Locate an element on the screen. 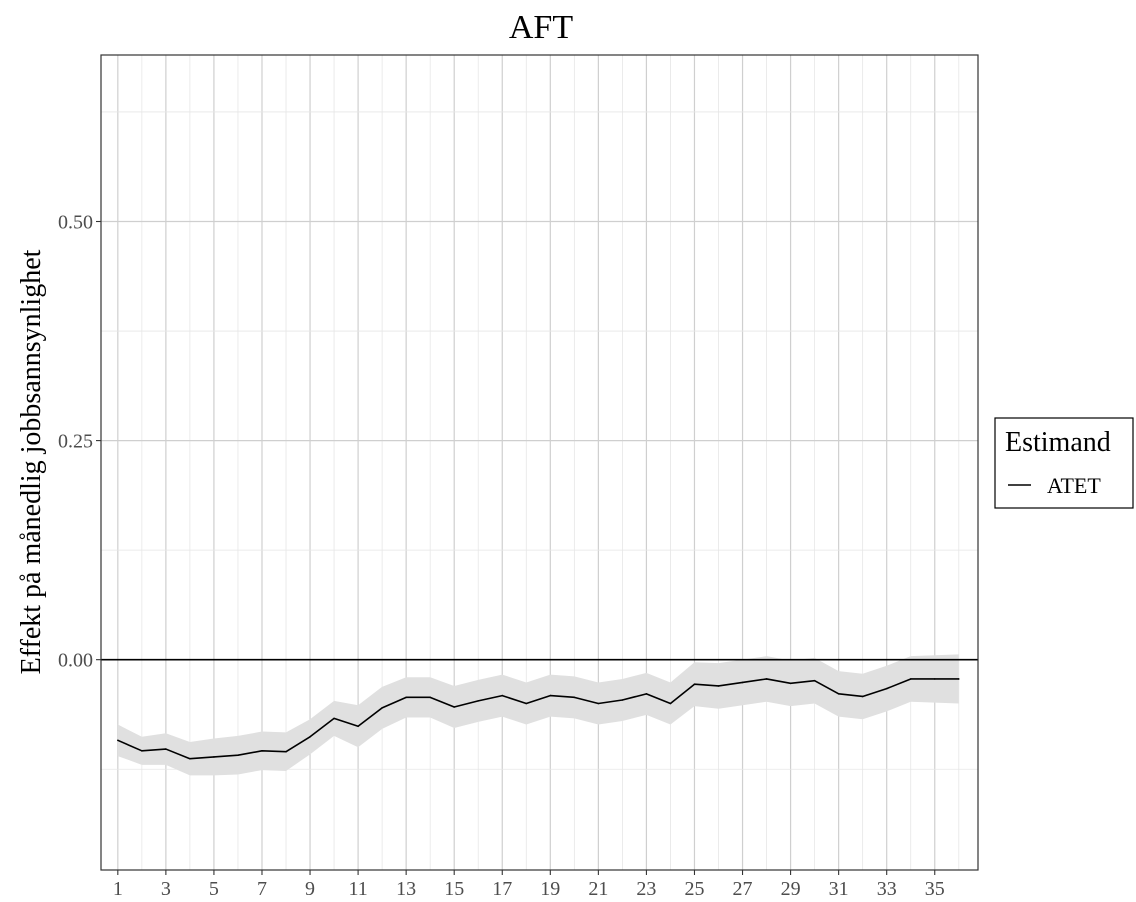 This screenshot has height=902, width=1136. legend-label-atet: ATET is located at coordinates (1074, 485).